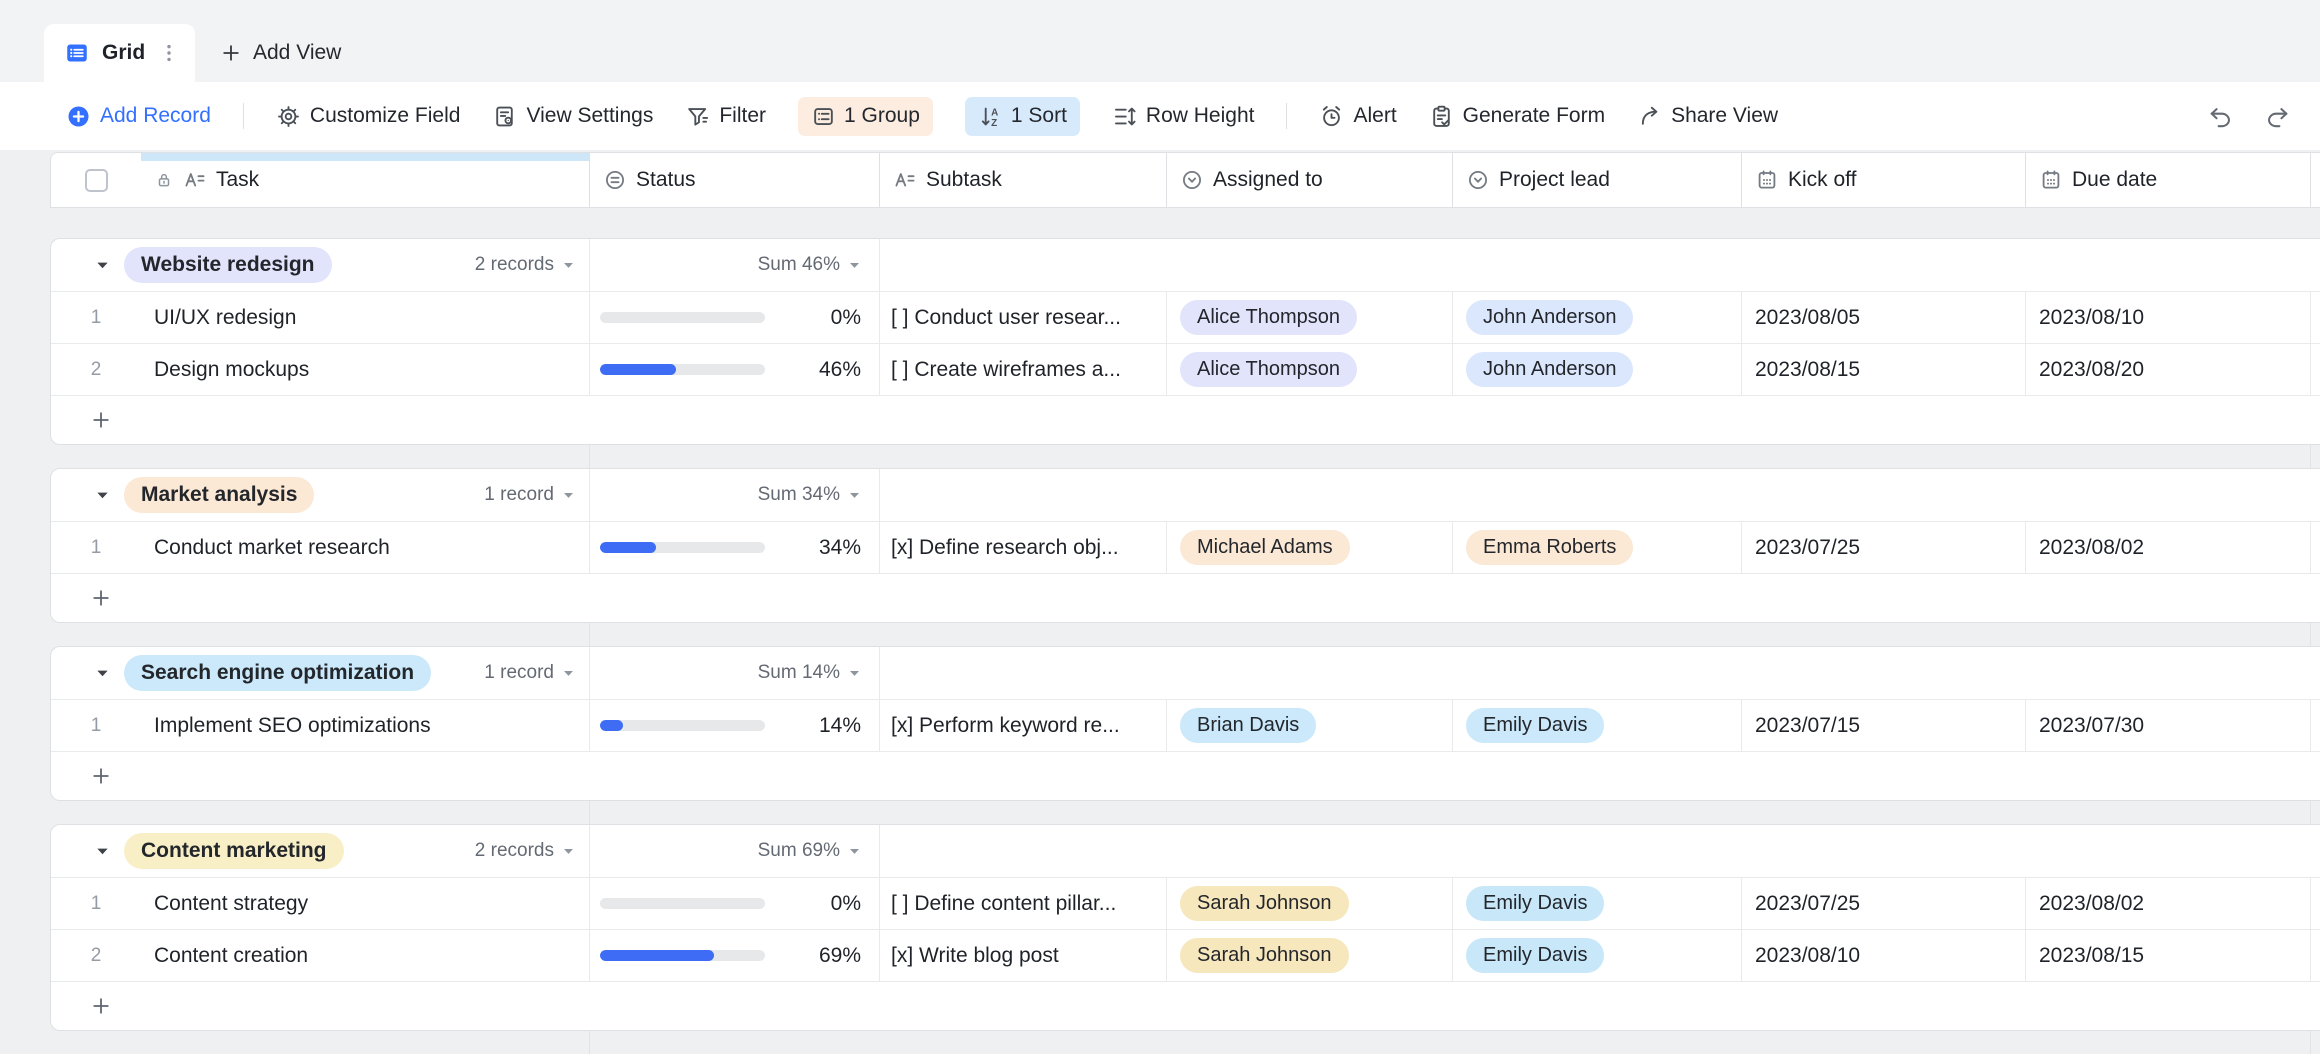  I want to click on task-cell: Conduct market research, so click(365, 547).